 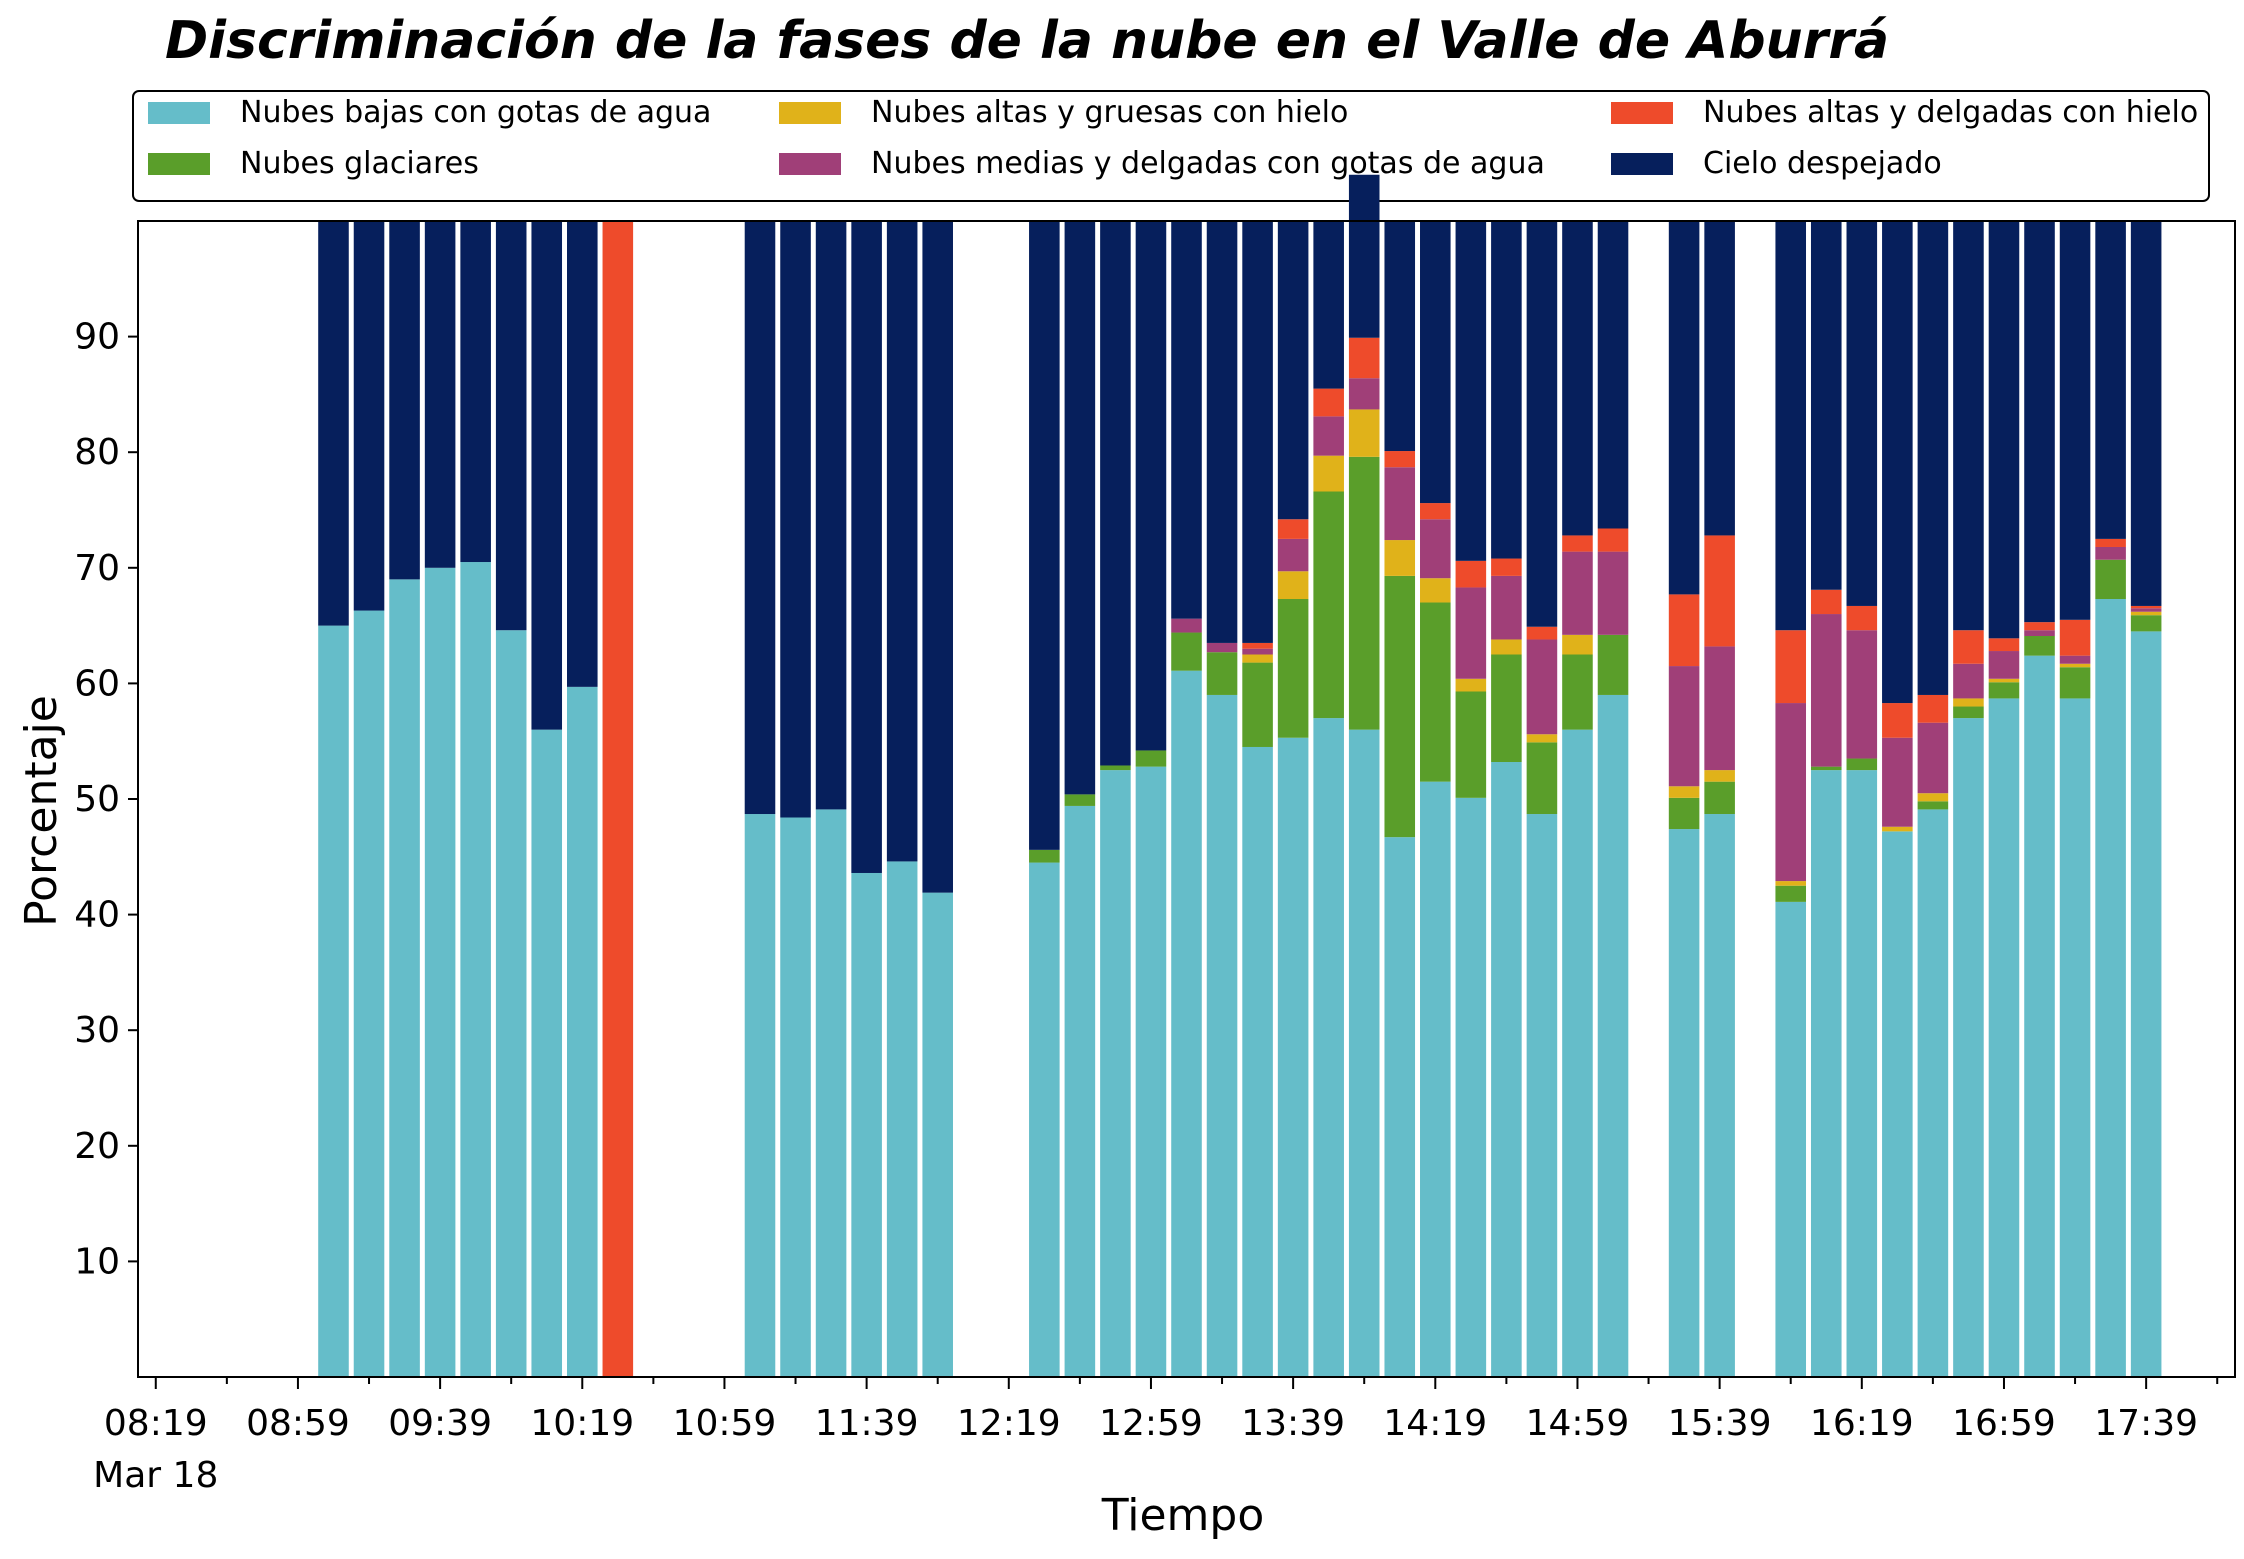 What do you see at coordinates (298, 1423) in the screenshot?
I see `x-tick-label: 08:59` at bounding box center [298, 1423].